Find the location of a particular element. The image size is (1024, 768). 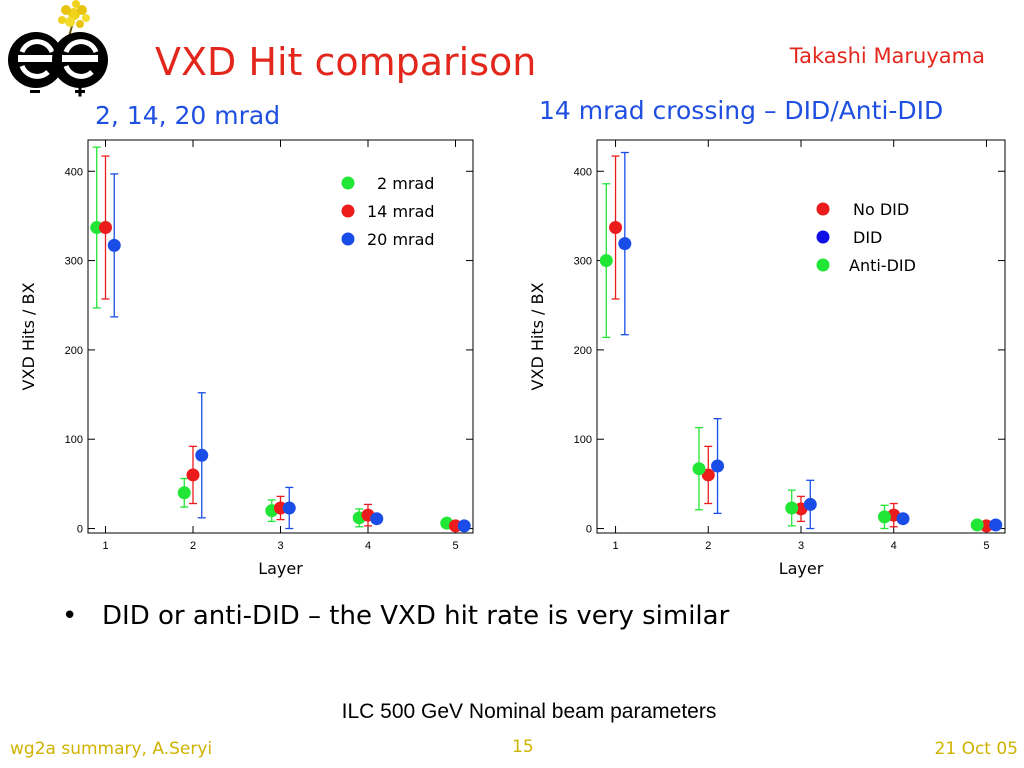

left-chart-subtitle: 2, 14, 20 mrad is located at coordinates (188, 115).